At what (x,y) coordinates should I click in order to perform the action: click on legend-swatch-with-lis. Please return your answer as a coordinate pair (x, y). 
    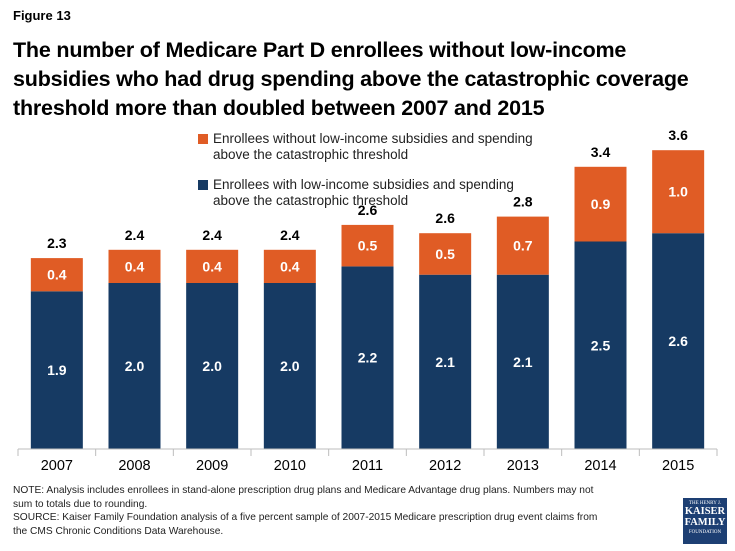
    Looking at the image, I should click on (203, 185).